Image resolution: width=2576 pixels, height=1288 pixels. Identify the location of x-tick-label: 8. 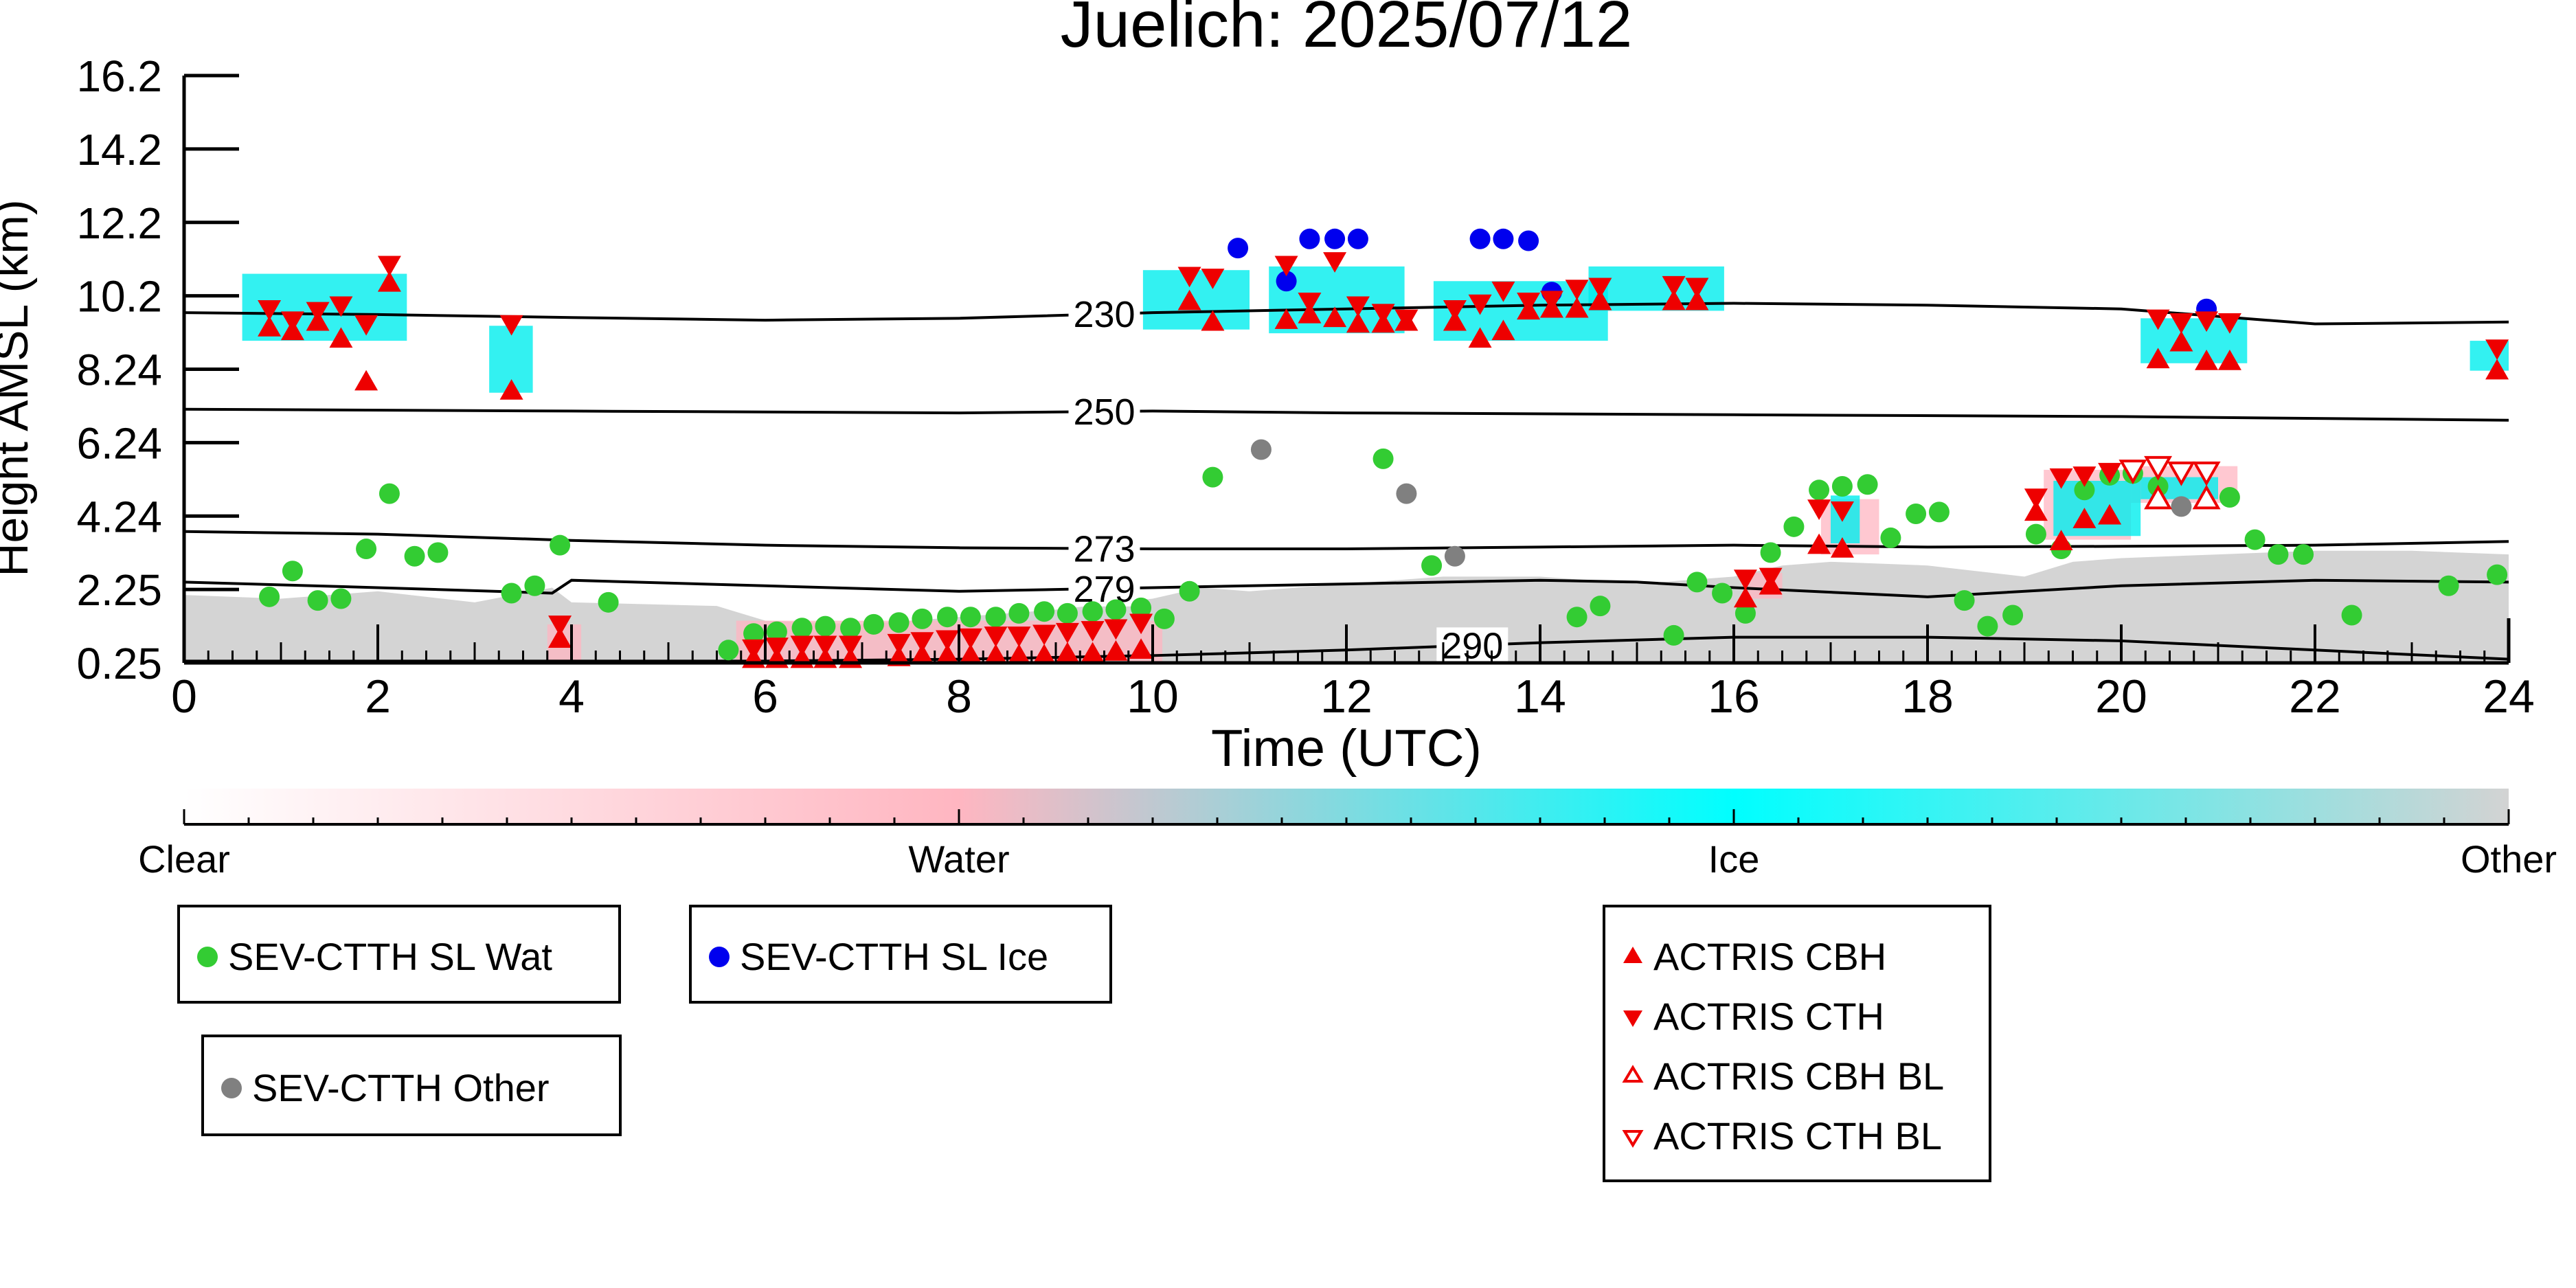
(959, 696).